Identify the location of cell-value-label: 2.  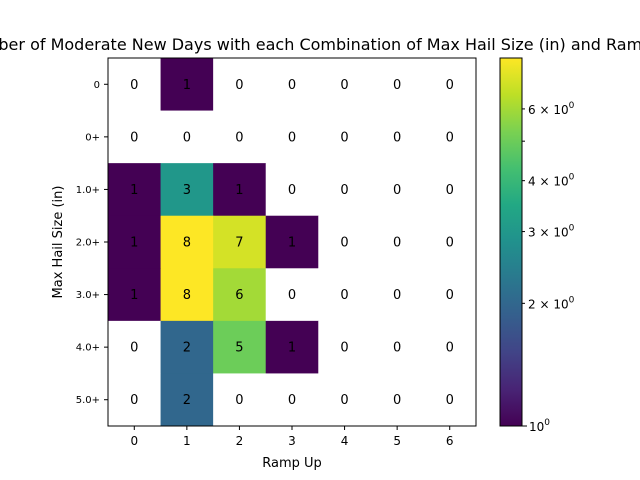
(187, 348).